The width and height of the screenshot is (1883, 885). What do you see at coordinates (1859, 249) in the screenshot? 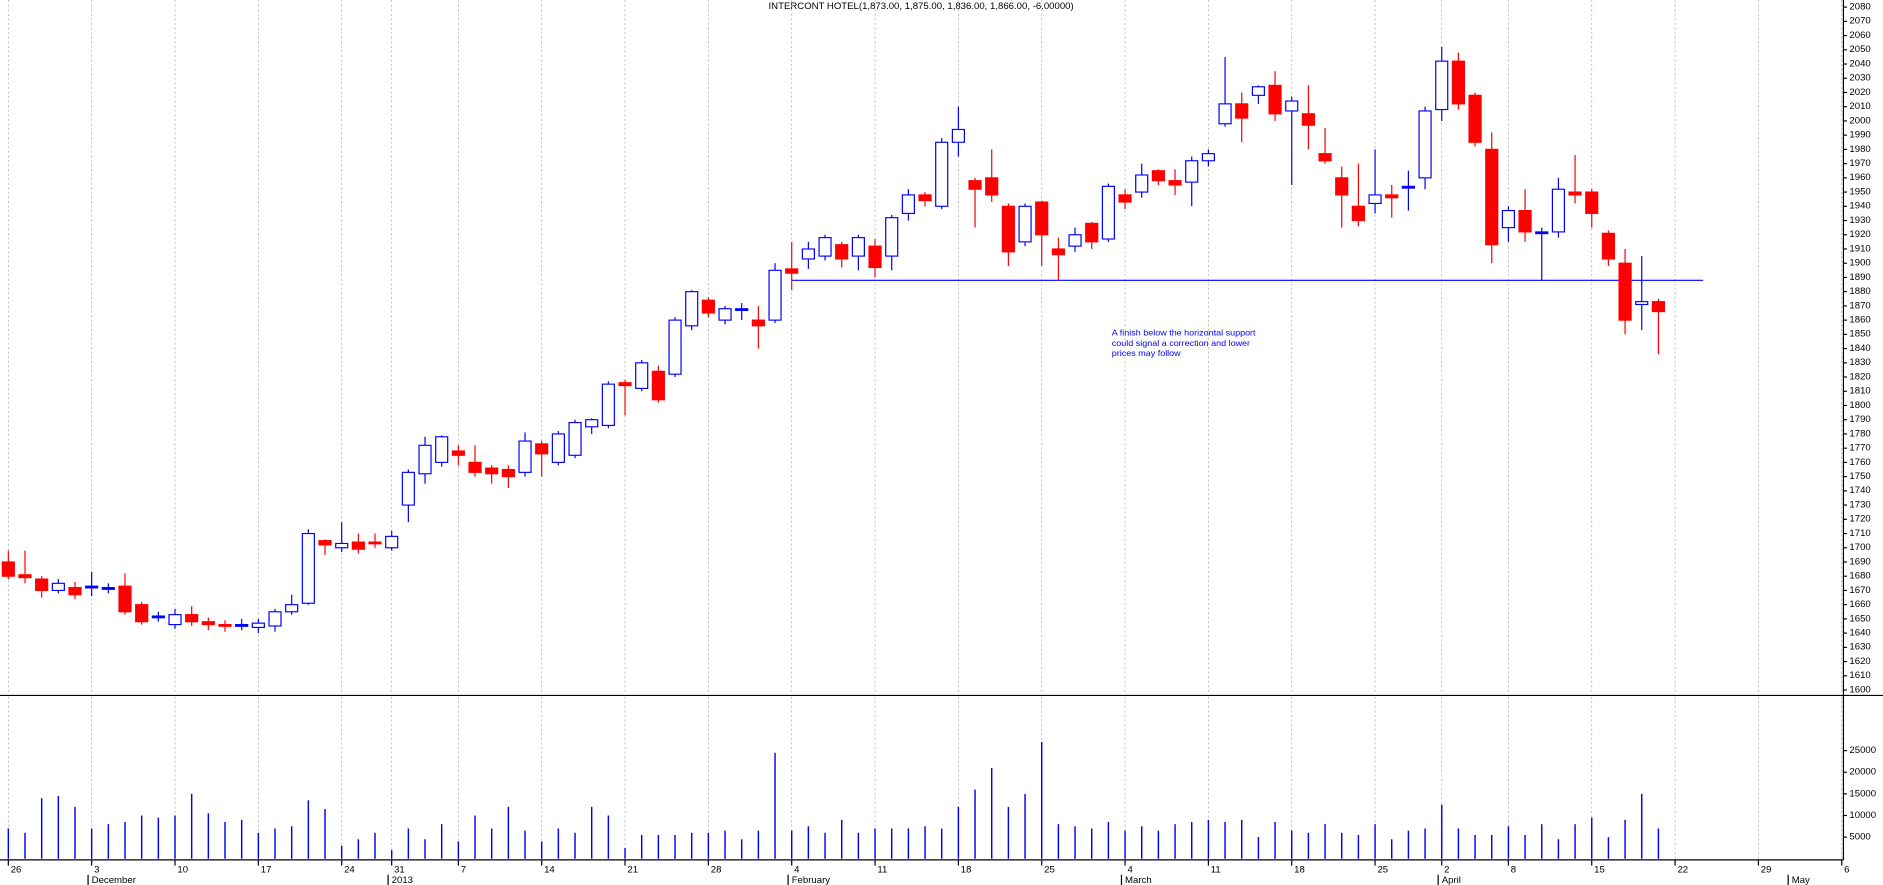
I see `y-tick-label: 1910` at bounding box center [1859, 249].